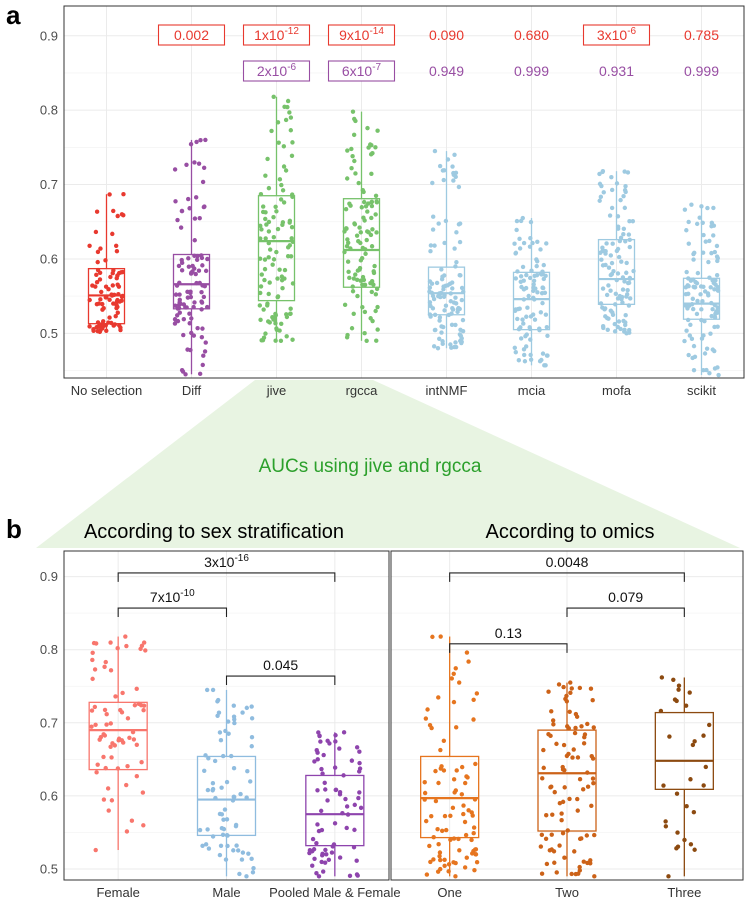 Image resolution: width=750 pixels, height=910 pixels. Describe the element at coordinates (226, 892) in the screenshot. I see `x-tick-label: Male` at that location.